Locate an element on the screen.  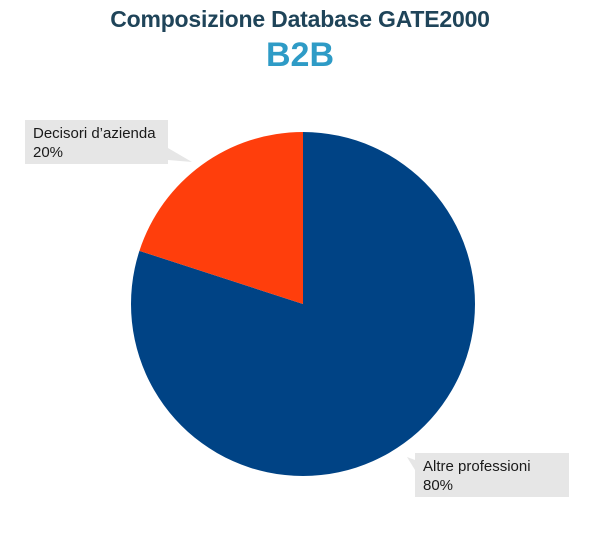
callout-decisori-d-azienda: Decisori d’azienda 20% is located at coordinates (108, 142).